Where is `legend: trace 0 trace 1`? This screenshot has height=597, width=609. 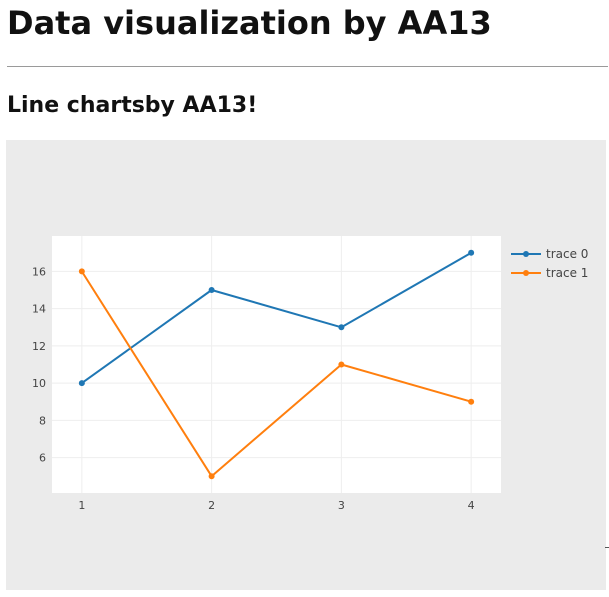
legend: trace 0 trace 1 is located at coordinates (549, 263).